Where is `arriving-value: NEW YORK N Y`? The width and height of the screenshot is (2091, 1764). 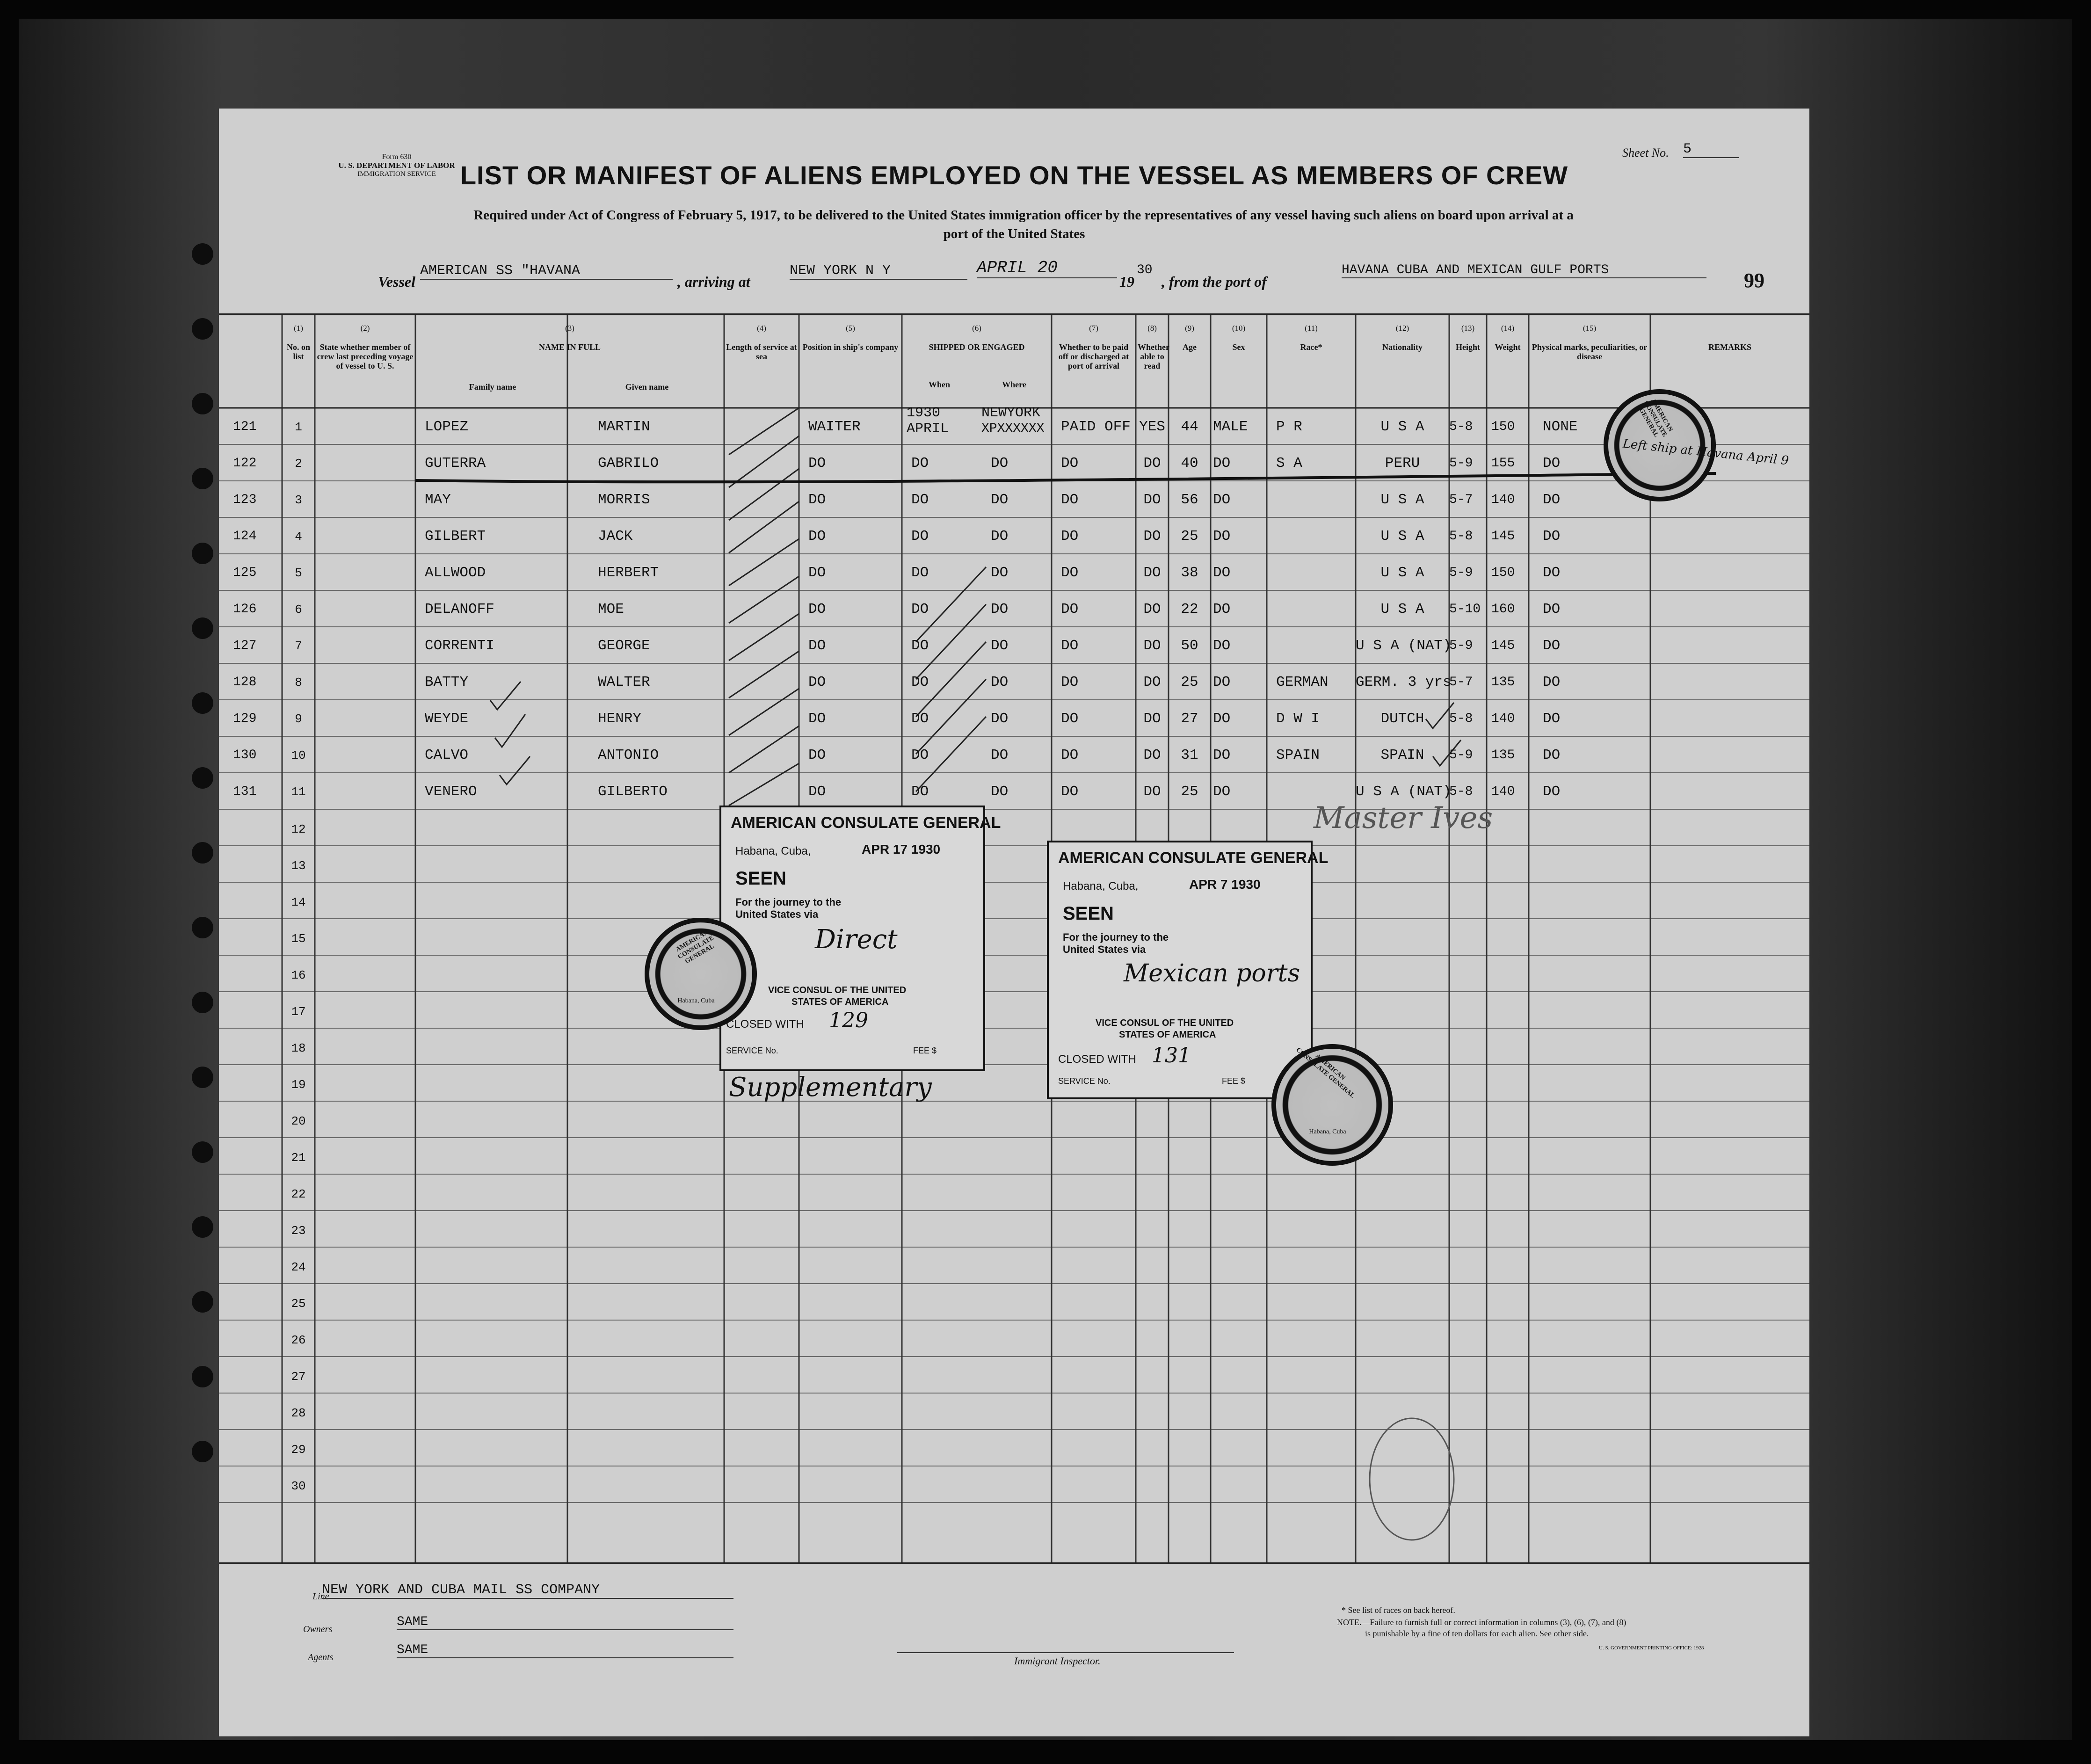
arriving-value: NEW YORK N Y is located at coordinates (878, 271).